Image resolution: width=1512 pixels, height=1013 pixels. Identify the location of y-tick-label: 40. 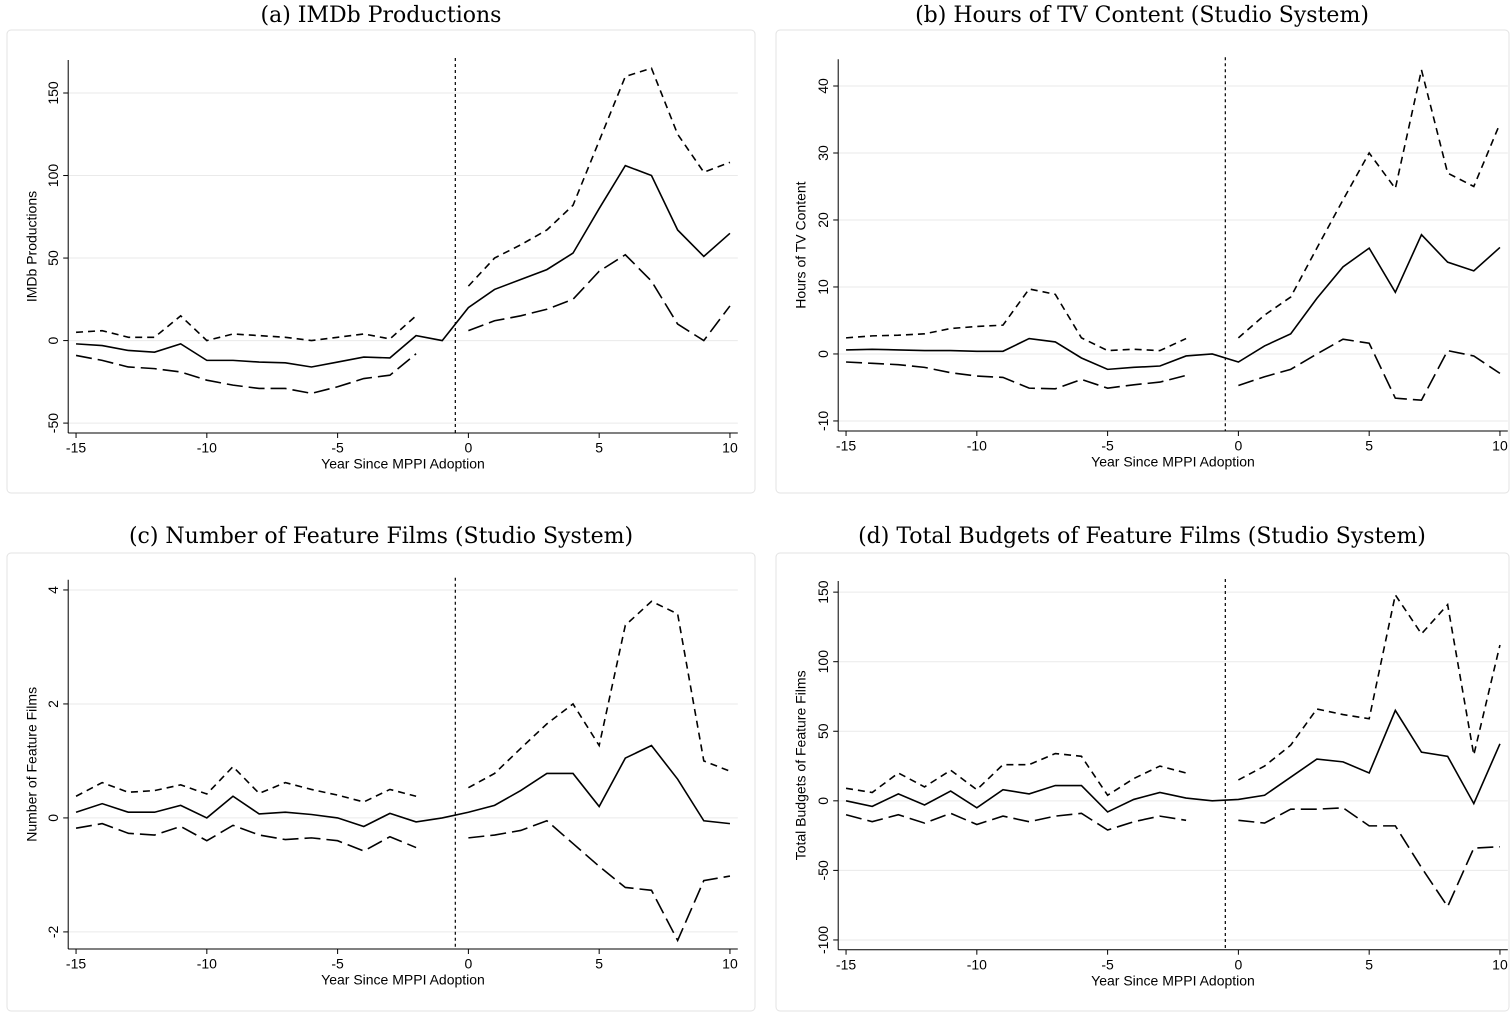
(823, 86).